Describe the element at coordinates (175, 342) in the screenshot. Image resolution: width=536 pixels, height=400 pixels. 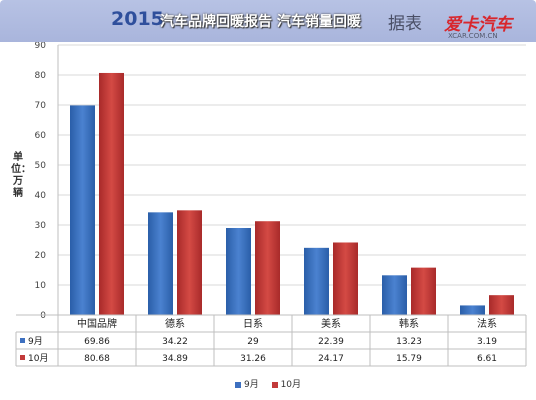
I see `table-value: 34.22` at that location.